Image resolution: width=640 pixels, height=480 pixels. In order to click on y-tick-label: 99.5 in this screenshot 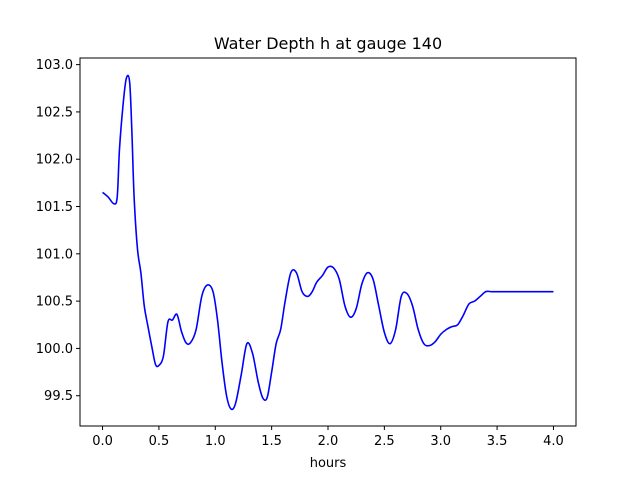, I will do `click(58, 396)`.